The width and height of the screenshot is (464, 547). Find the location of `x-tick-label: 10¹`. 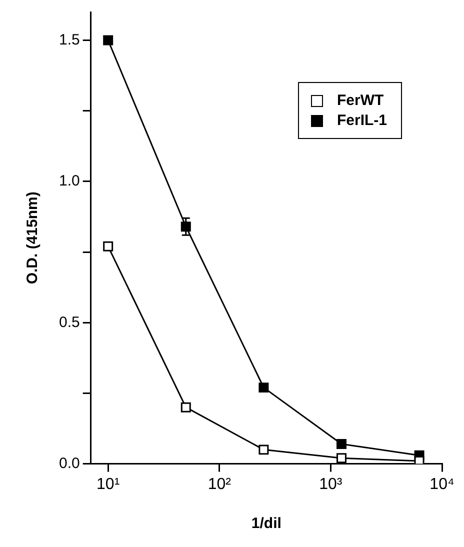

x-tick-label: 10¹ is located at coordinates (108, 484).